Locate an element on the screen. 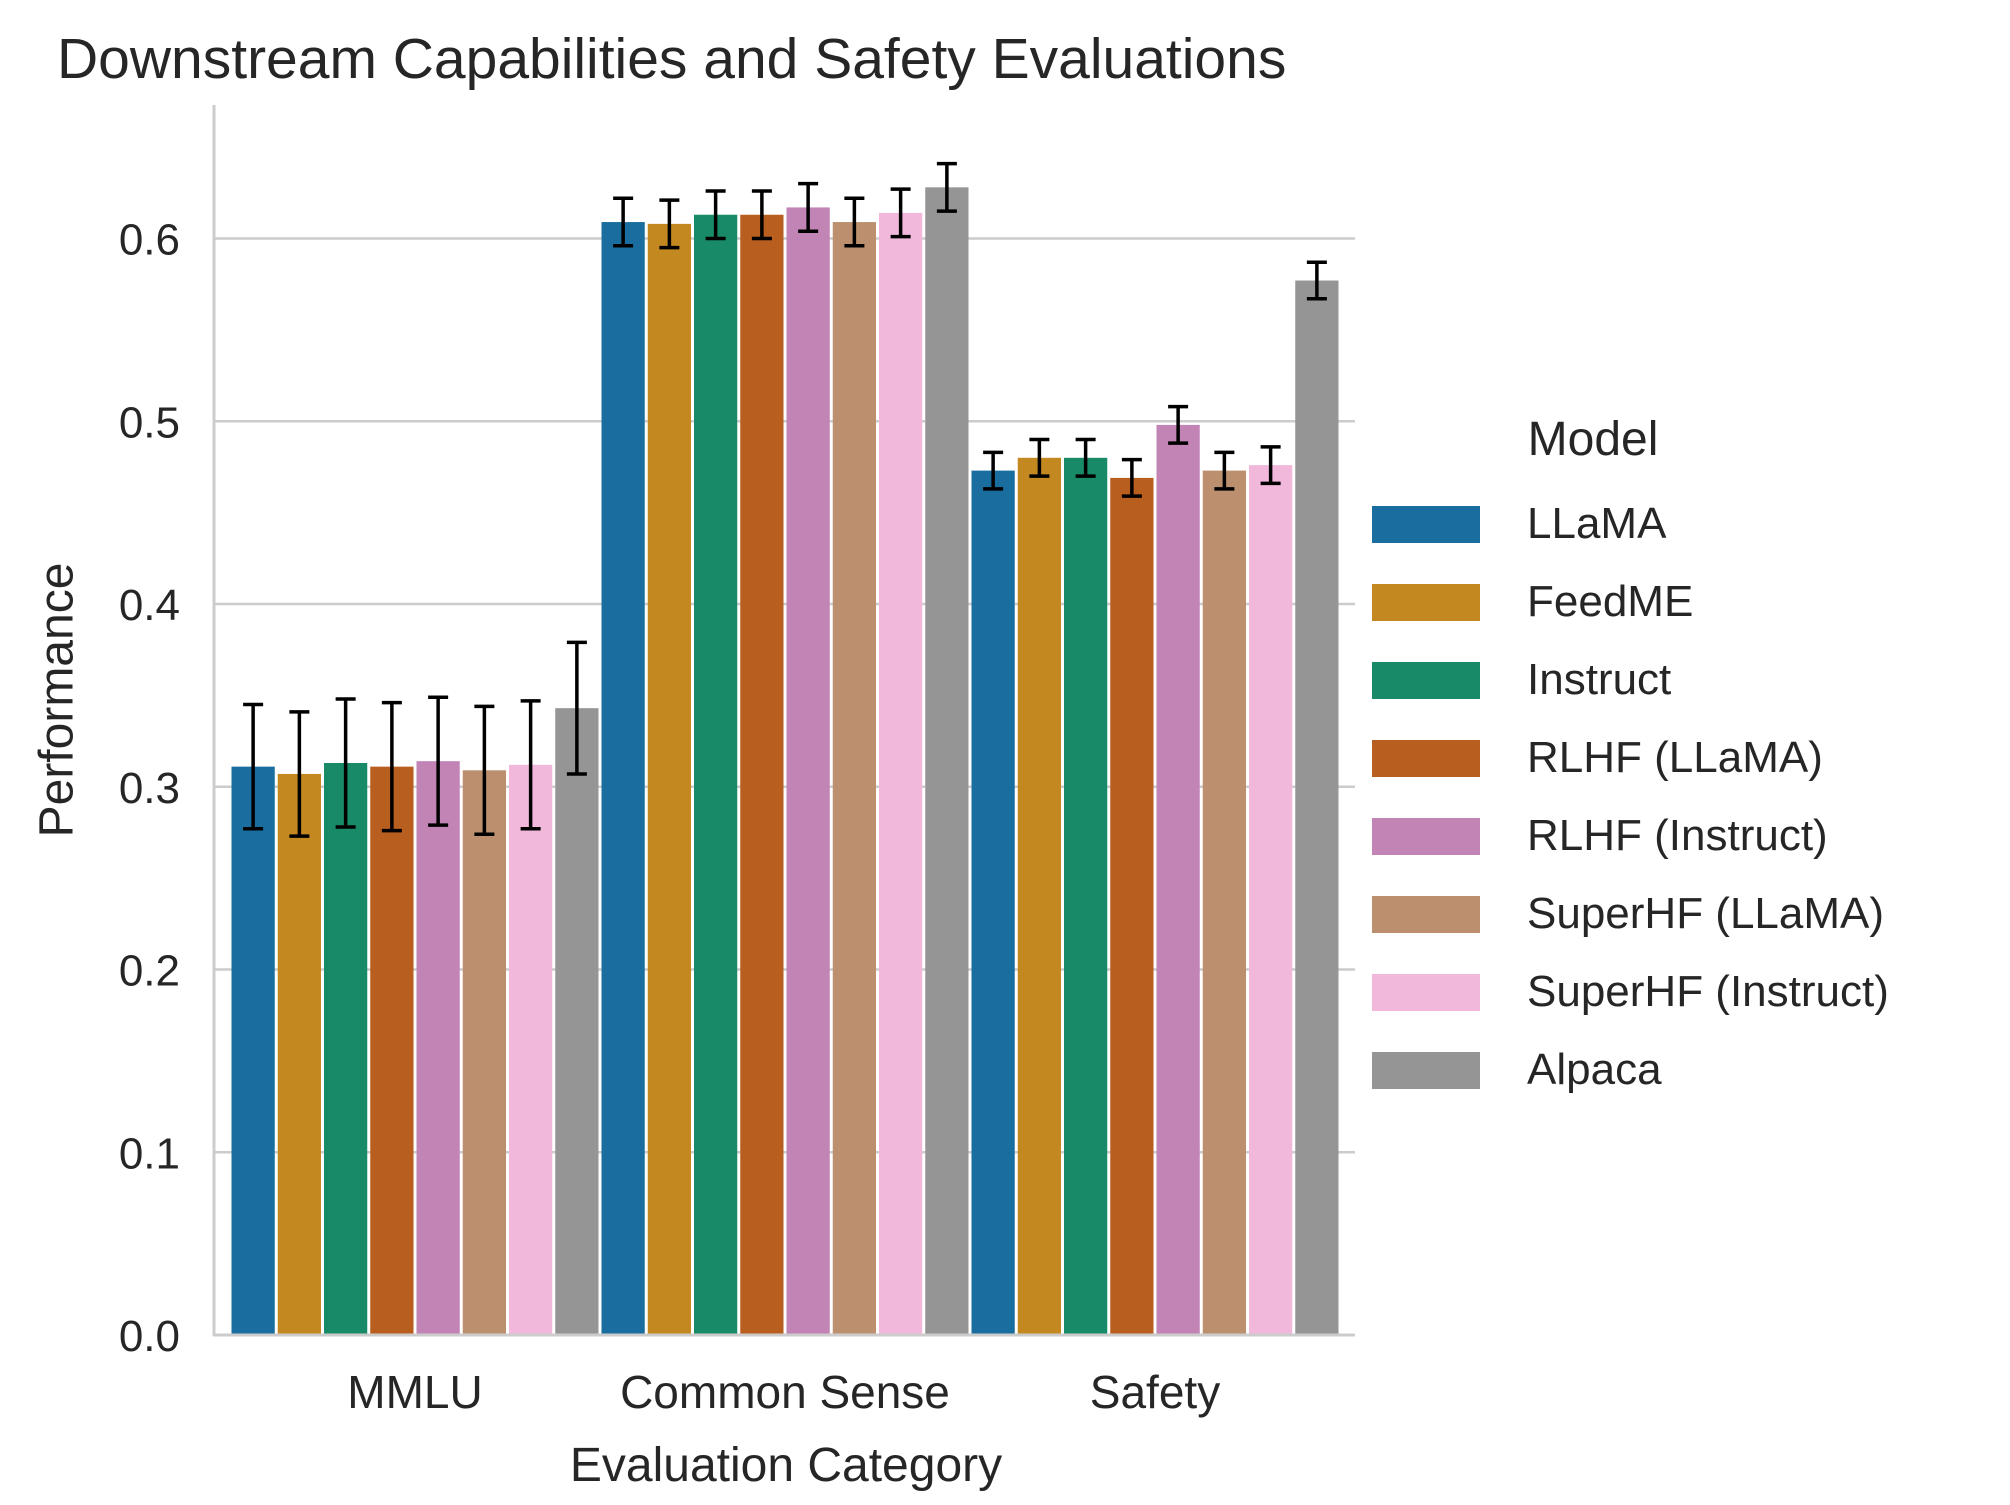 This screenshot has height=1505, width=2010. legend-label: Instruct is located at coordinates (1599, 679).